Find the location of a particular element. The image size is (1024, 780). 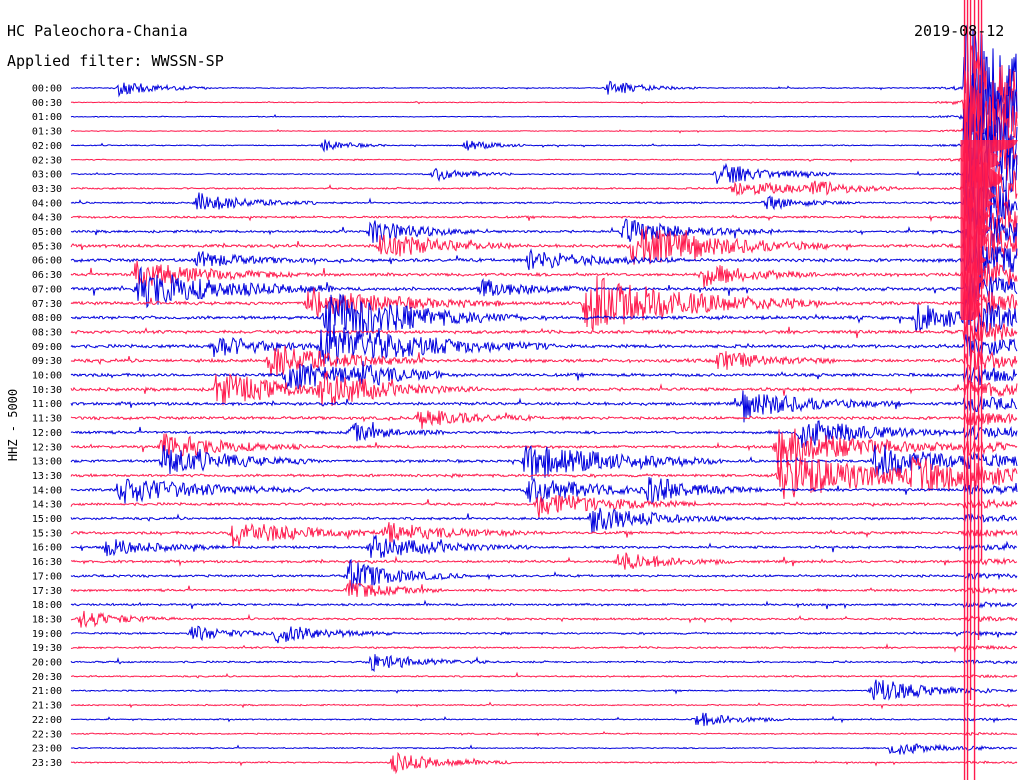

time-label: 00:00 is located at coordinates (47, 89).